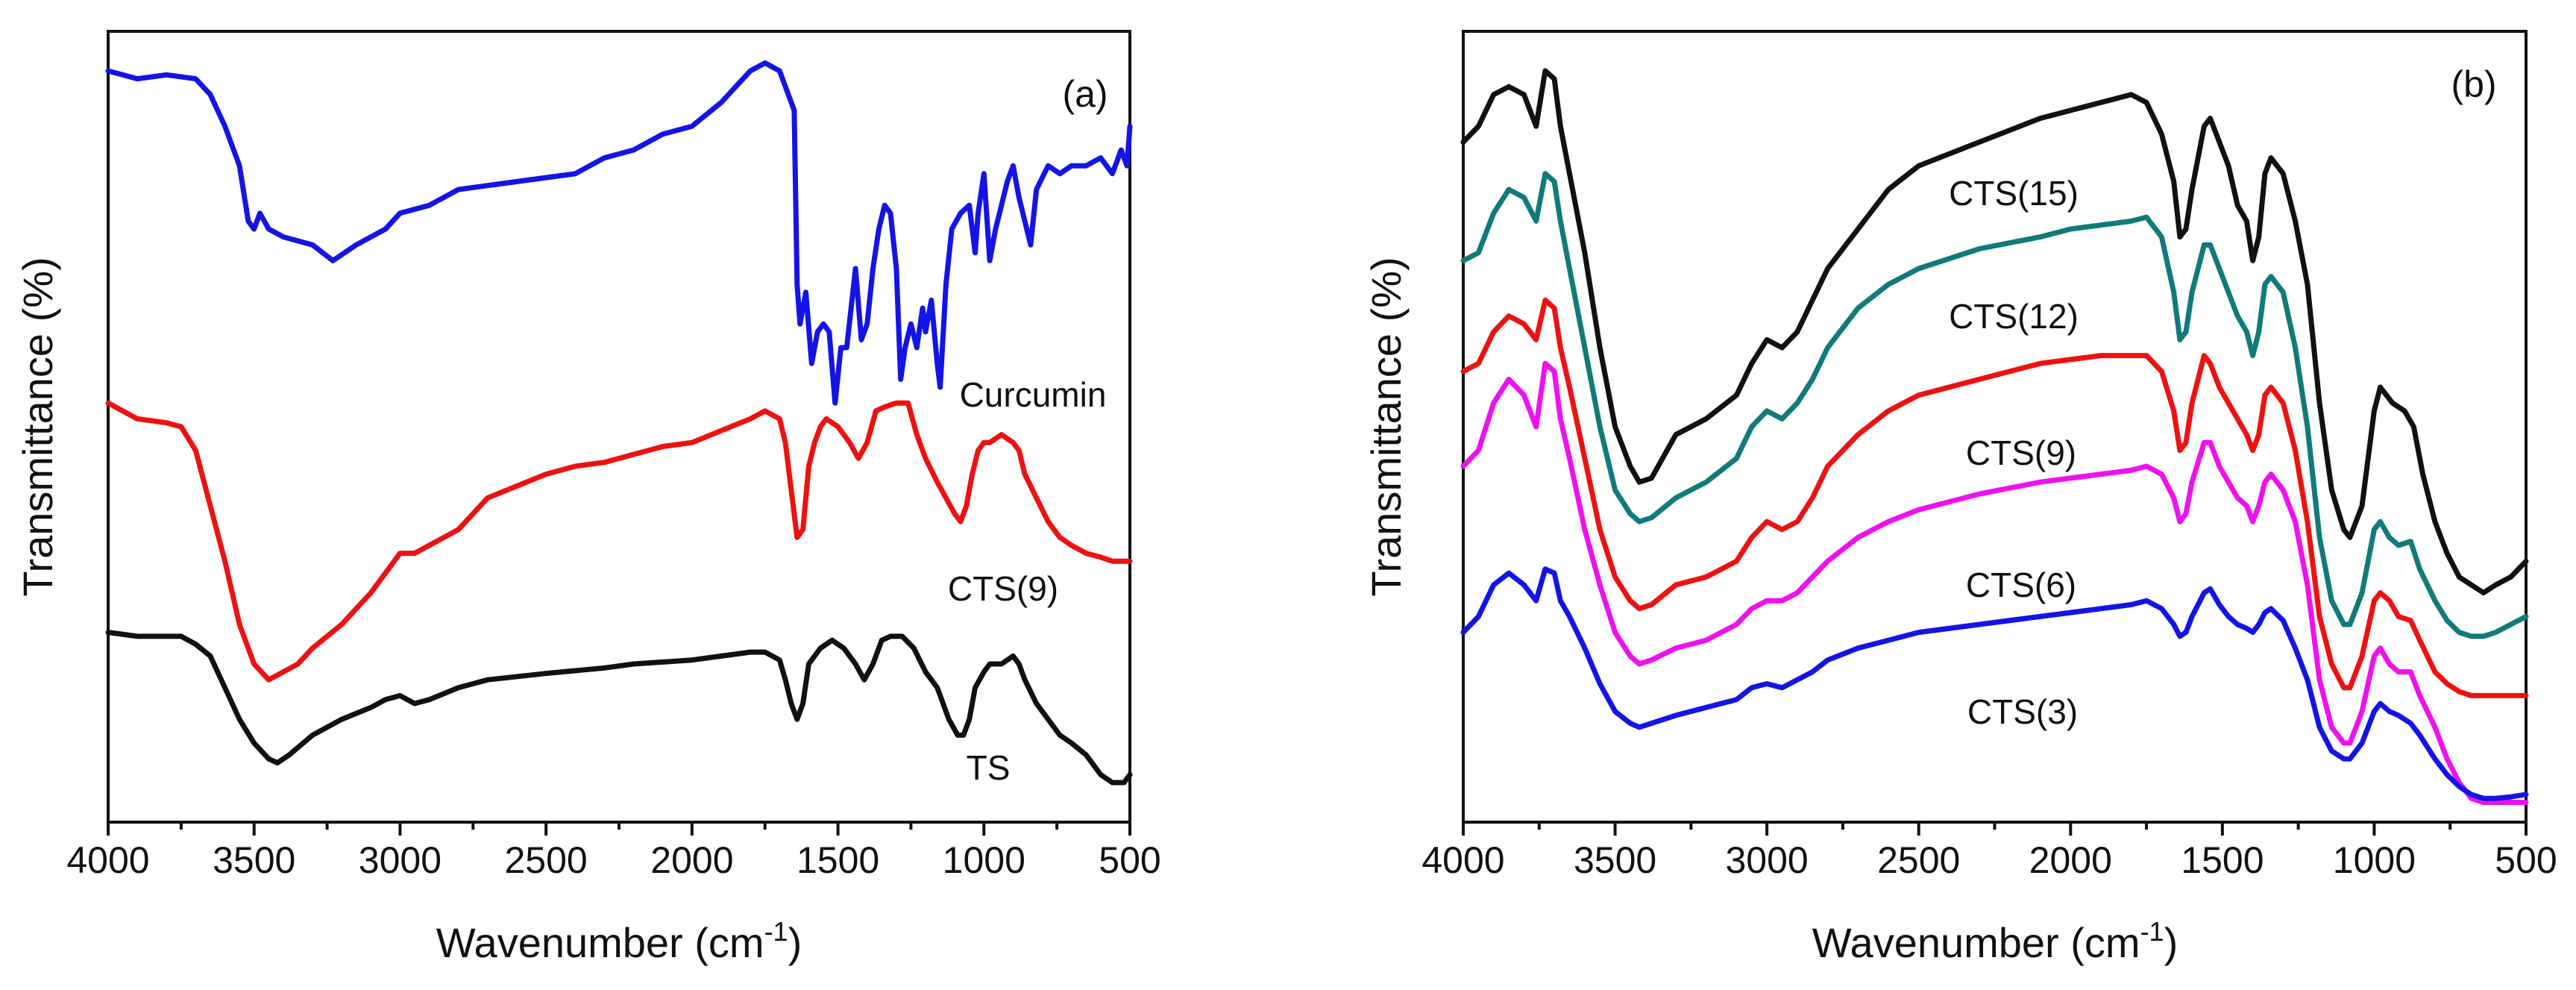  Describe the element at coordinates (619, 708) in the screenshot. I see `panel-a-series-line-ts` at that location.